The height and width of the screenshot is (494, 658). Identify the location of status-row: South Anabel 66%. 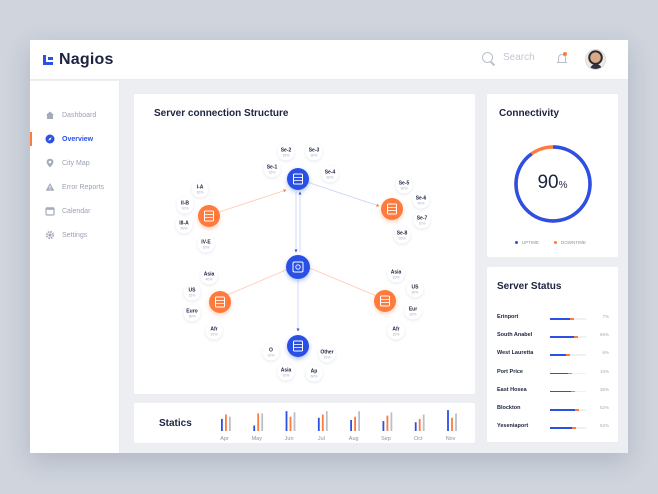
(553, 337).